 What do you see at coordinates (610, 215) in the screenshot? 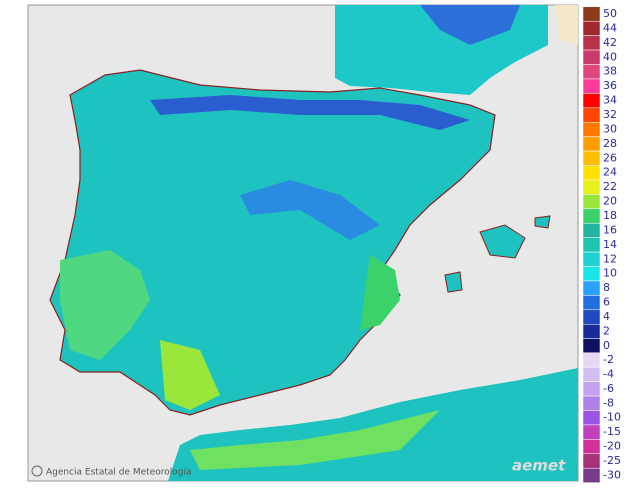
I see `legend-label: 18` at bounding box center [610, 215].